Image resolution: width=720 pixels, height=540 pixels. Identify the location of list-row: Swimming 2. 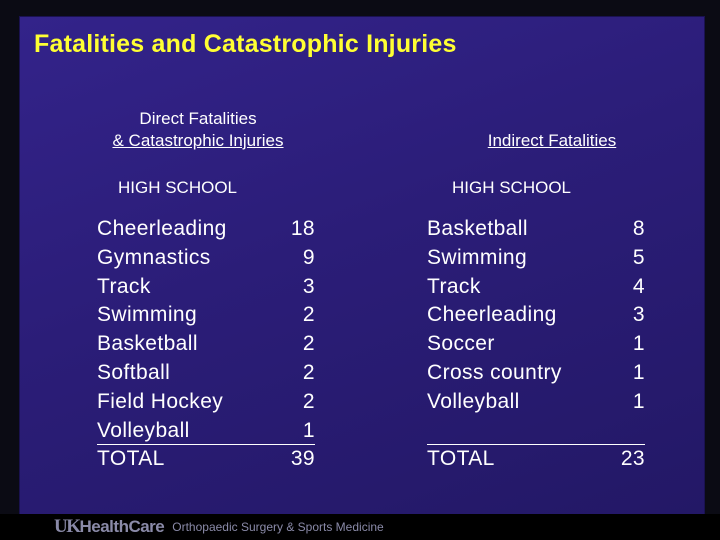
(206, 315).